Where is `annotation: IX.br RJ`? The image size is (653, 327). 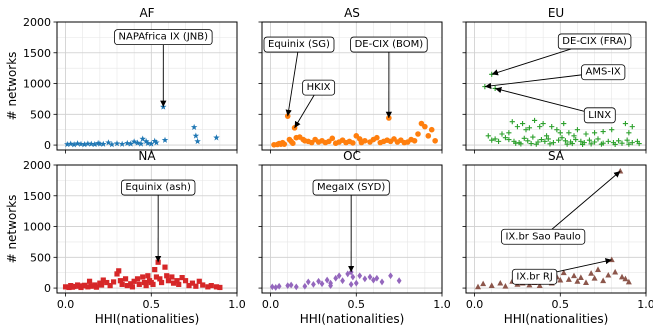
annotation: IX.br RJ is located at coordinates (561, 271).